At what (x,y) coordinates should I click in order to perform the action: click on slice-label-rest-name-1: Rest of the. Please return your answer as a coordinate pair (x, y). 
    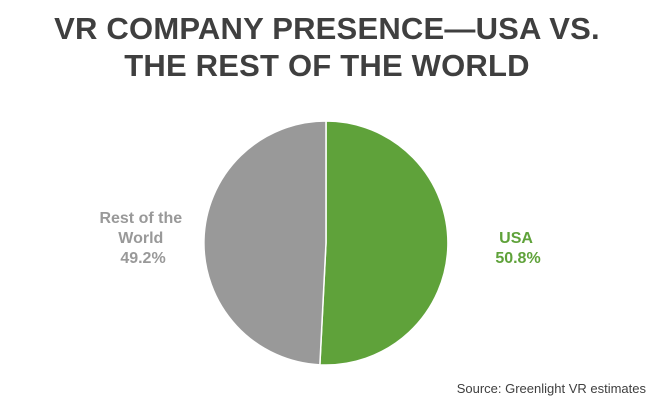
    Looking at the image, I should click on (140, 218).